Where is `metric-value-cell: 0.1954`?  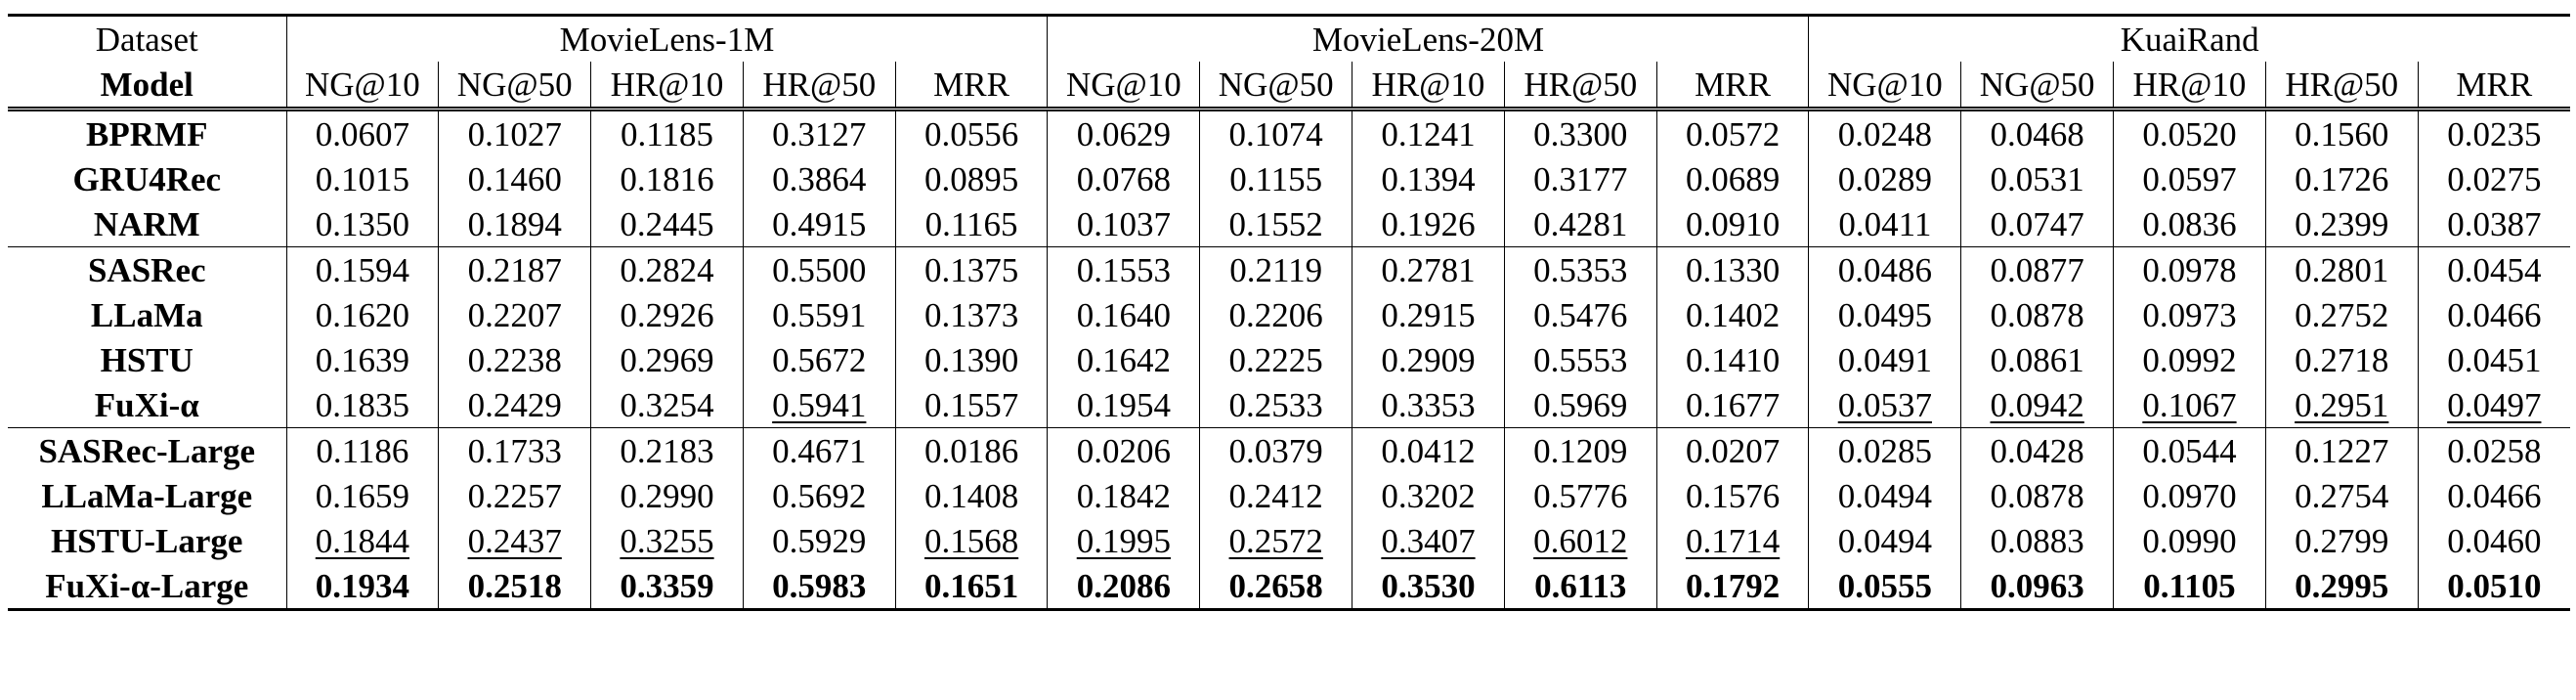
metric-value-cell: 0.1954 is located at coordinates (1124, 405).